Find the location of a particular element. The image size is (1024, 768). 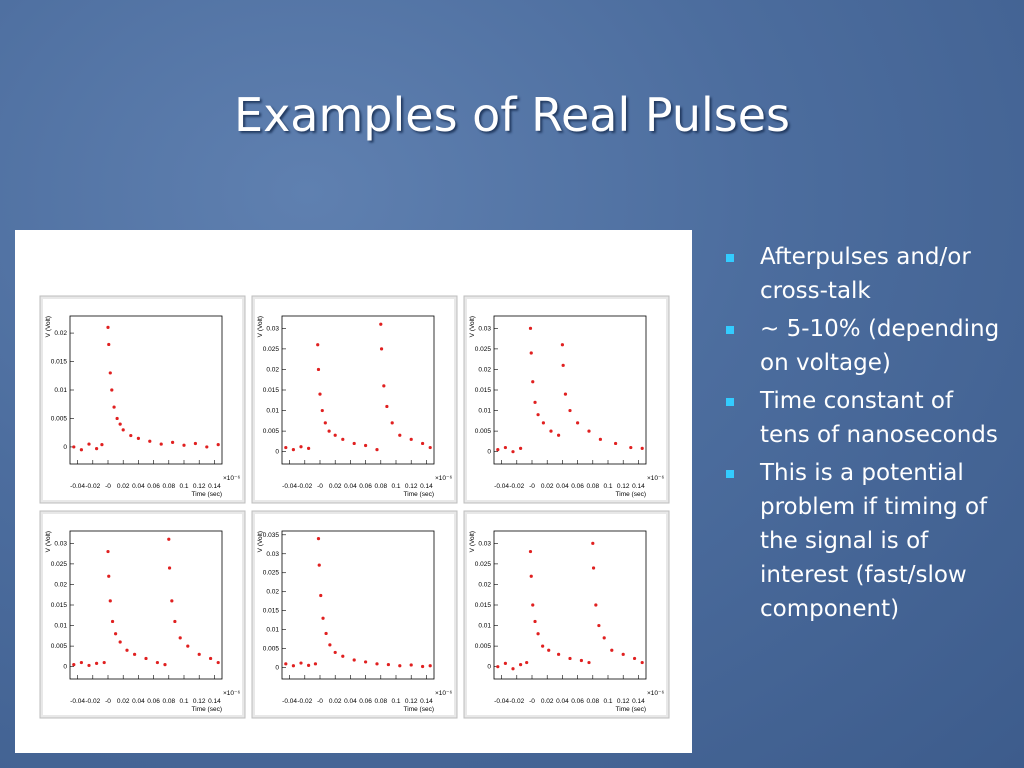

y-tick-label: 0.01 is located at coordinates (272, 411).